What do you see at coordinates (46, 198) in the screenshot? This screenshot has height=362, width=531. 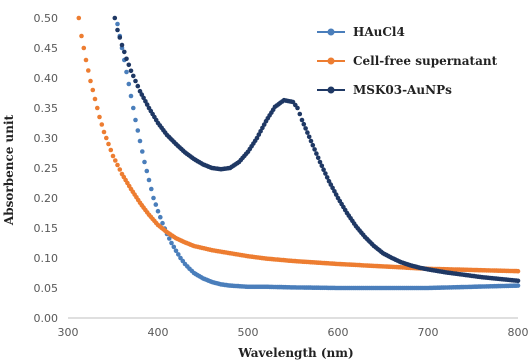 I see `y-tick-label: 0.20` at bounding box center [46, 198].